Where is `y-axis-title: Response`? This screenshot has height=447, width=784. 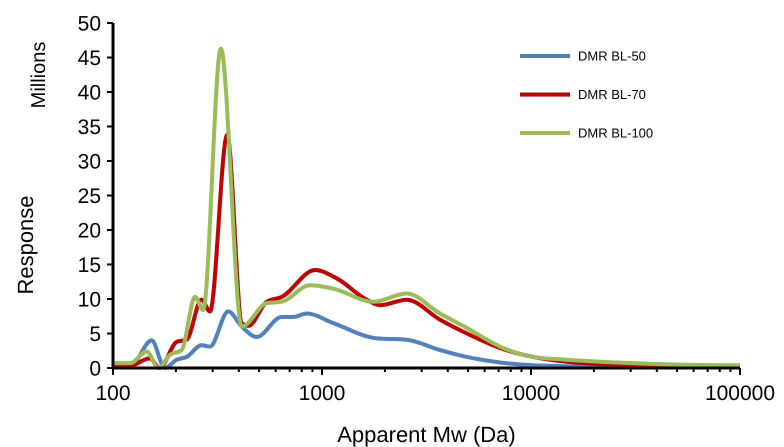
y-axis-title: Response is located at coordinates (25, 245).